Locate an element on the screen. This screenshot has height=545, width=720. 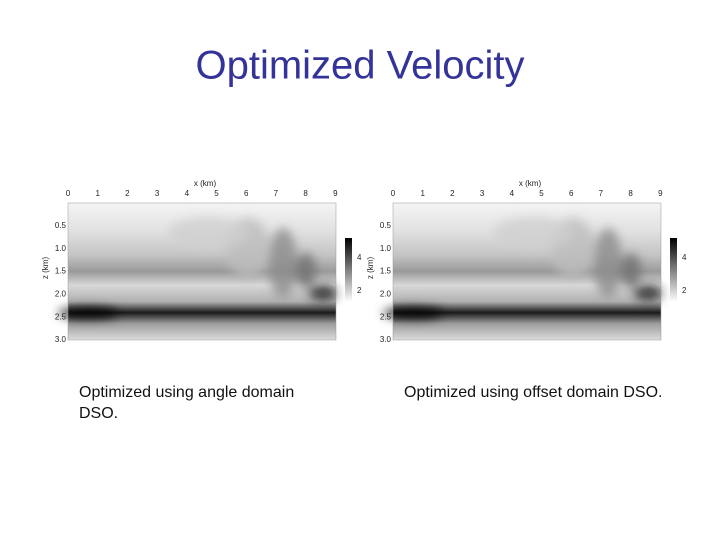
caption: DSO. is located at coordinates (98, 413).